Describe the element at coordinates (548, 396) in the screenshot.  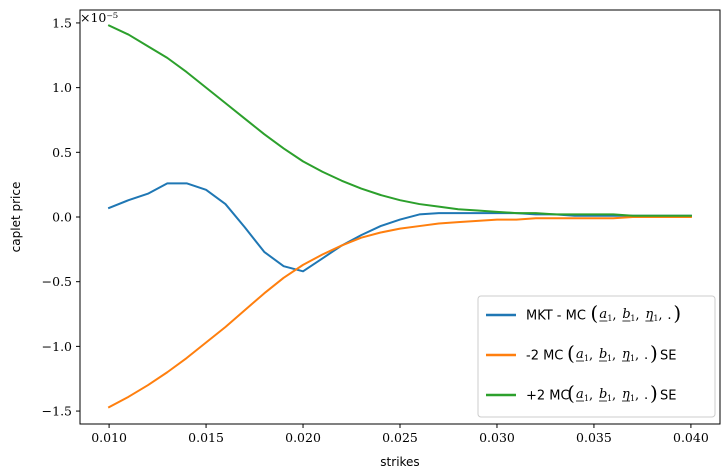
I see `legend-label: +2 MC` at that location.